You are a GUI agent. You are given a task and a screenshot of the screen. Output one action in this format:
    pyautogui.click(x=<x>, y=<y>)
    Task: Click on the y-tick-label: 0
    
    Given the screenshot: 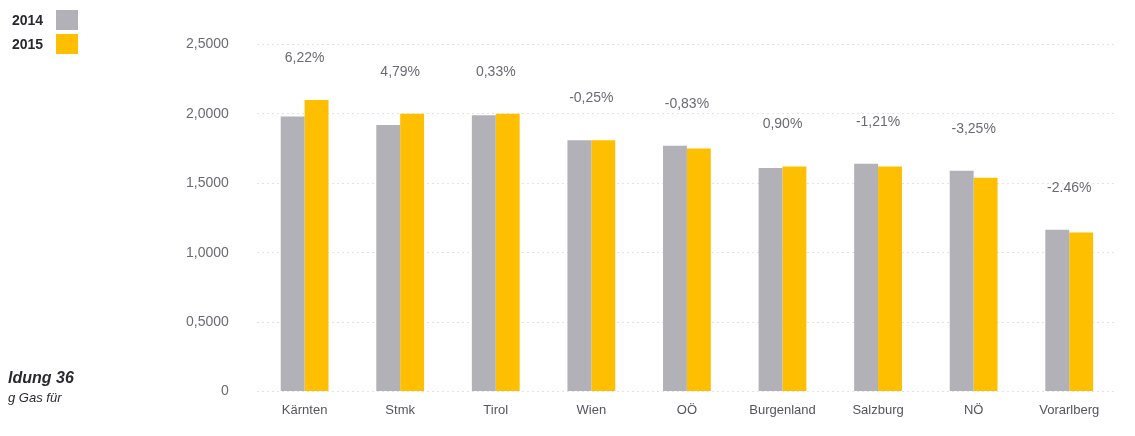 What is the action you would take?
    pyautogui.click(x=225, y=390)
    